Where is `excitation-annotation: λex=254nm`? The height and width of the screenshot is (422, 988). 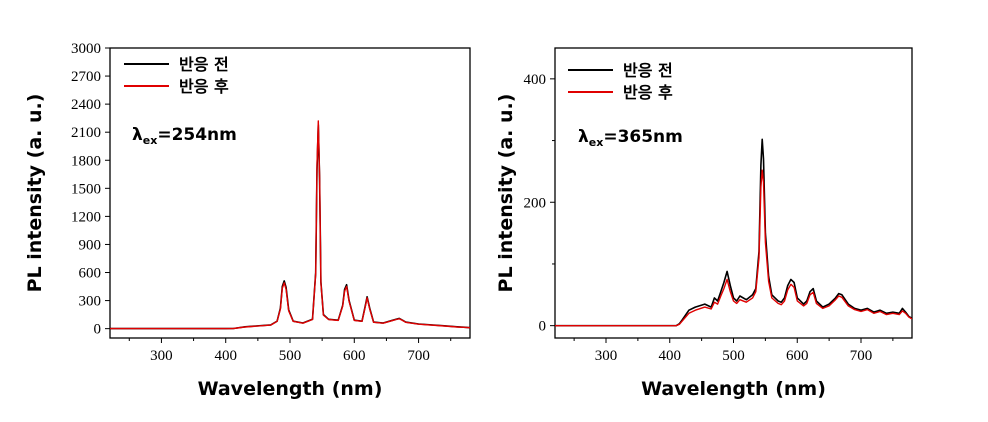
excitation-annotation: λex=254nm is located at coordinates (184, 136).